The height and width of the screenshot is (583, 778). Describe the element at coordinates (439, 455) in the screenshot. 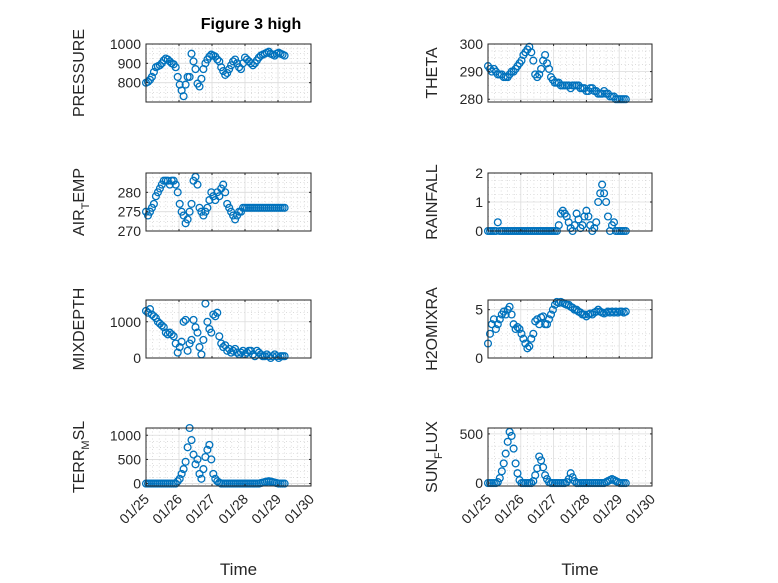

I see `y-axis-label-subscript: F` at that location.